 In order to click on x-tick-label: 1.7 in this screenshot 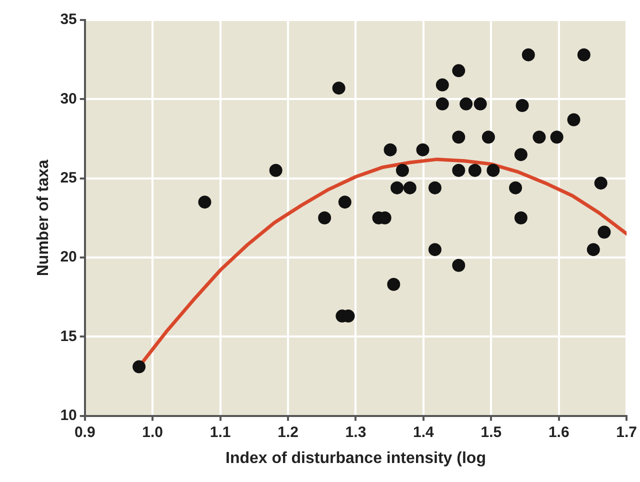, I will do `click(627, 432)`.